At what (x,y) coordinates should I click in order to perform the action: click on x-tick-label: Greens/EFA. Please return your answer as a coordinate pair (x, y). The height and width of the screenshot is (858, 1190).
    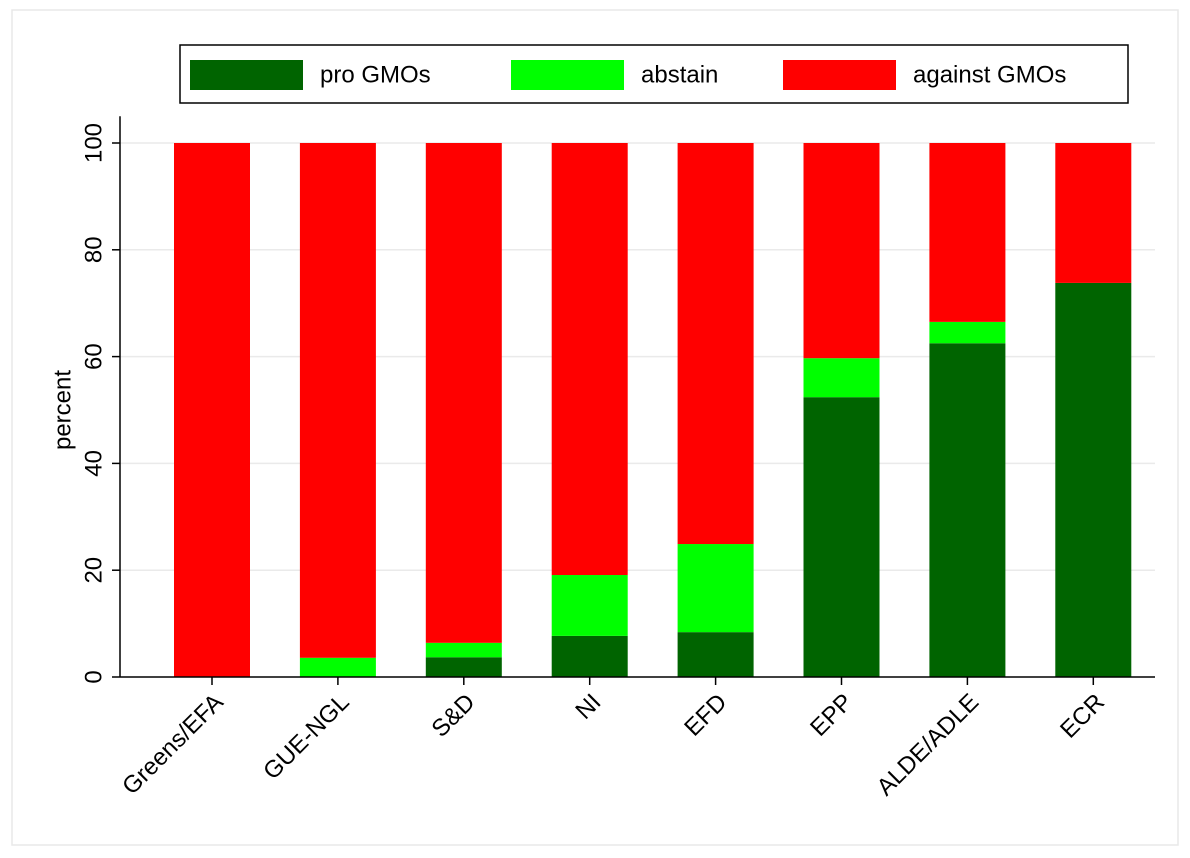
    Looking at the image, I should click on (173, 745).